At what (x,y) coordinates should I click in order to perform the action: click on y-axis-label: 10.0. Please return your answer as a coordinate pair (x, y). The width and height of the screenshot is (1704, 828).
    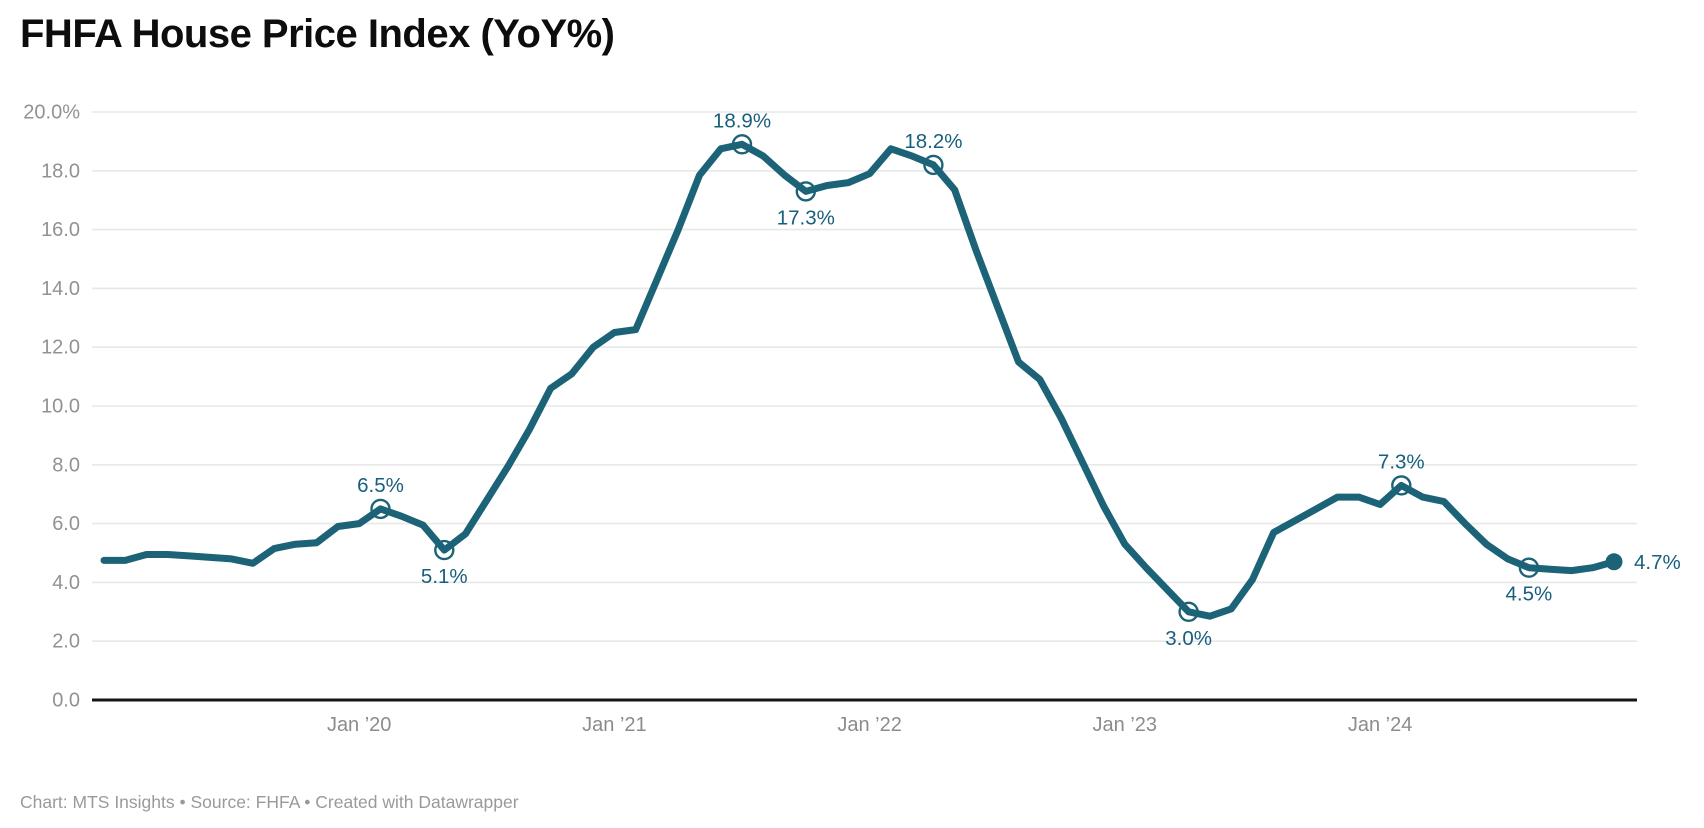
    Looking at the image, I should click on (60, 407).